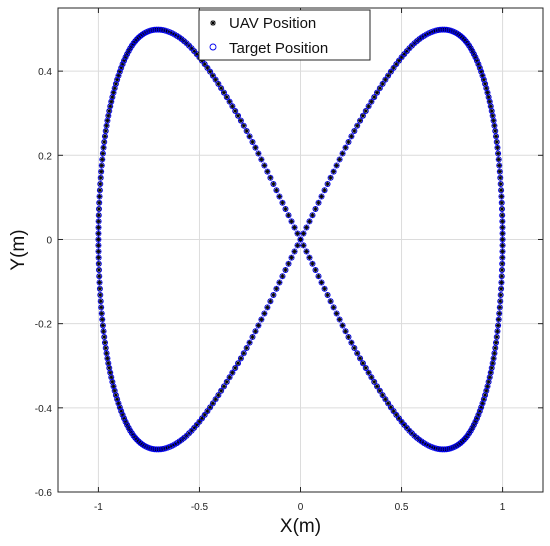  What do you see at coordinates (213, 47) in the screenshot?
I see `legend-marker-target` at bounding box center [213, 47].